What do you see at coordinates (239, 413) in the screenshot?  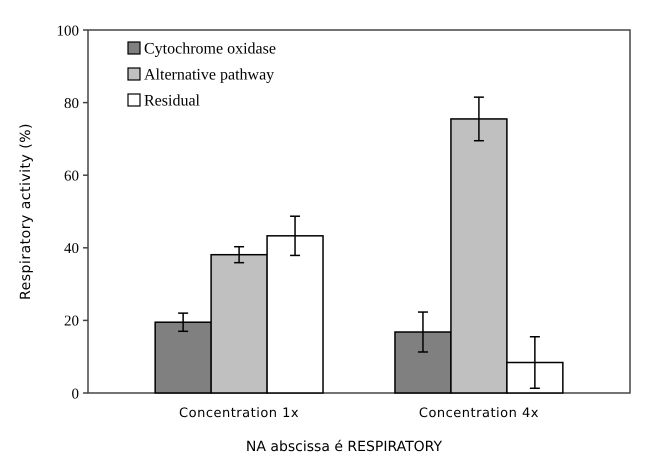 I see `x-tick-label: Concentration 1x` at bounding box center [239, 413].